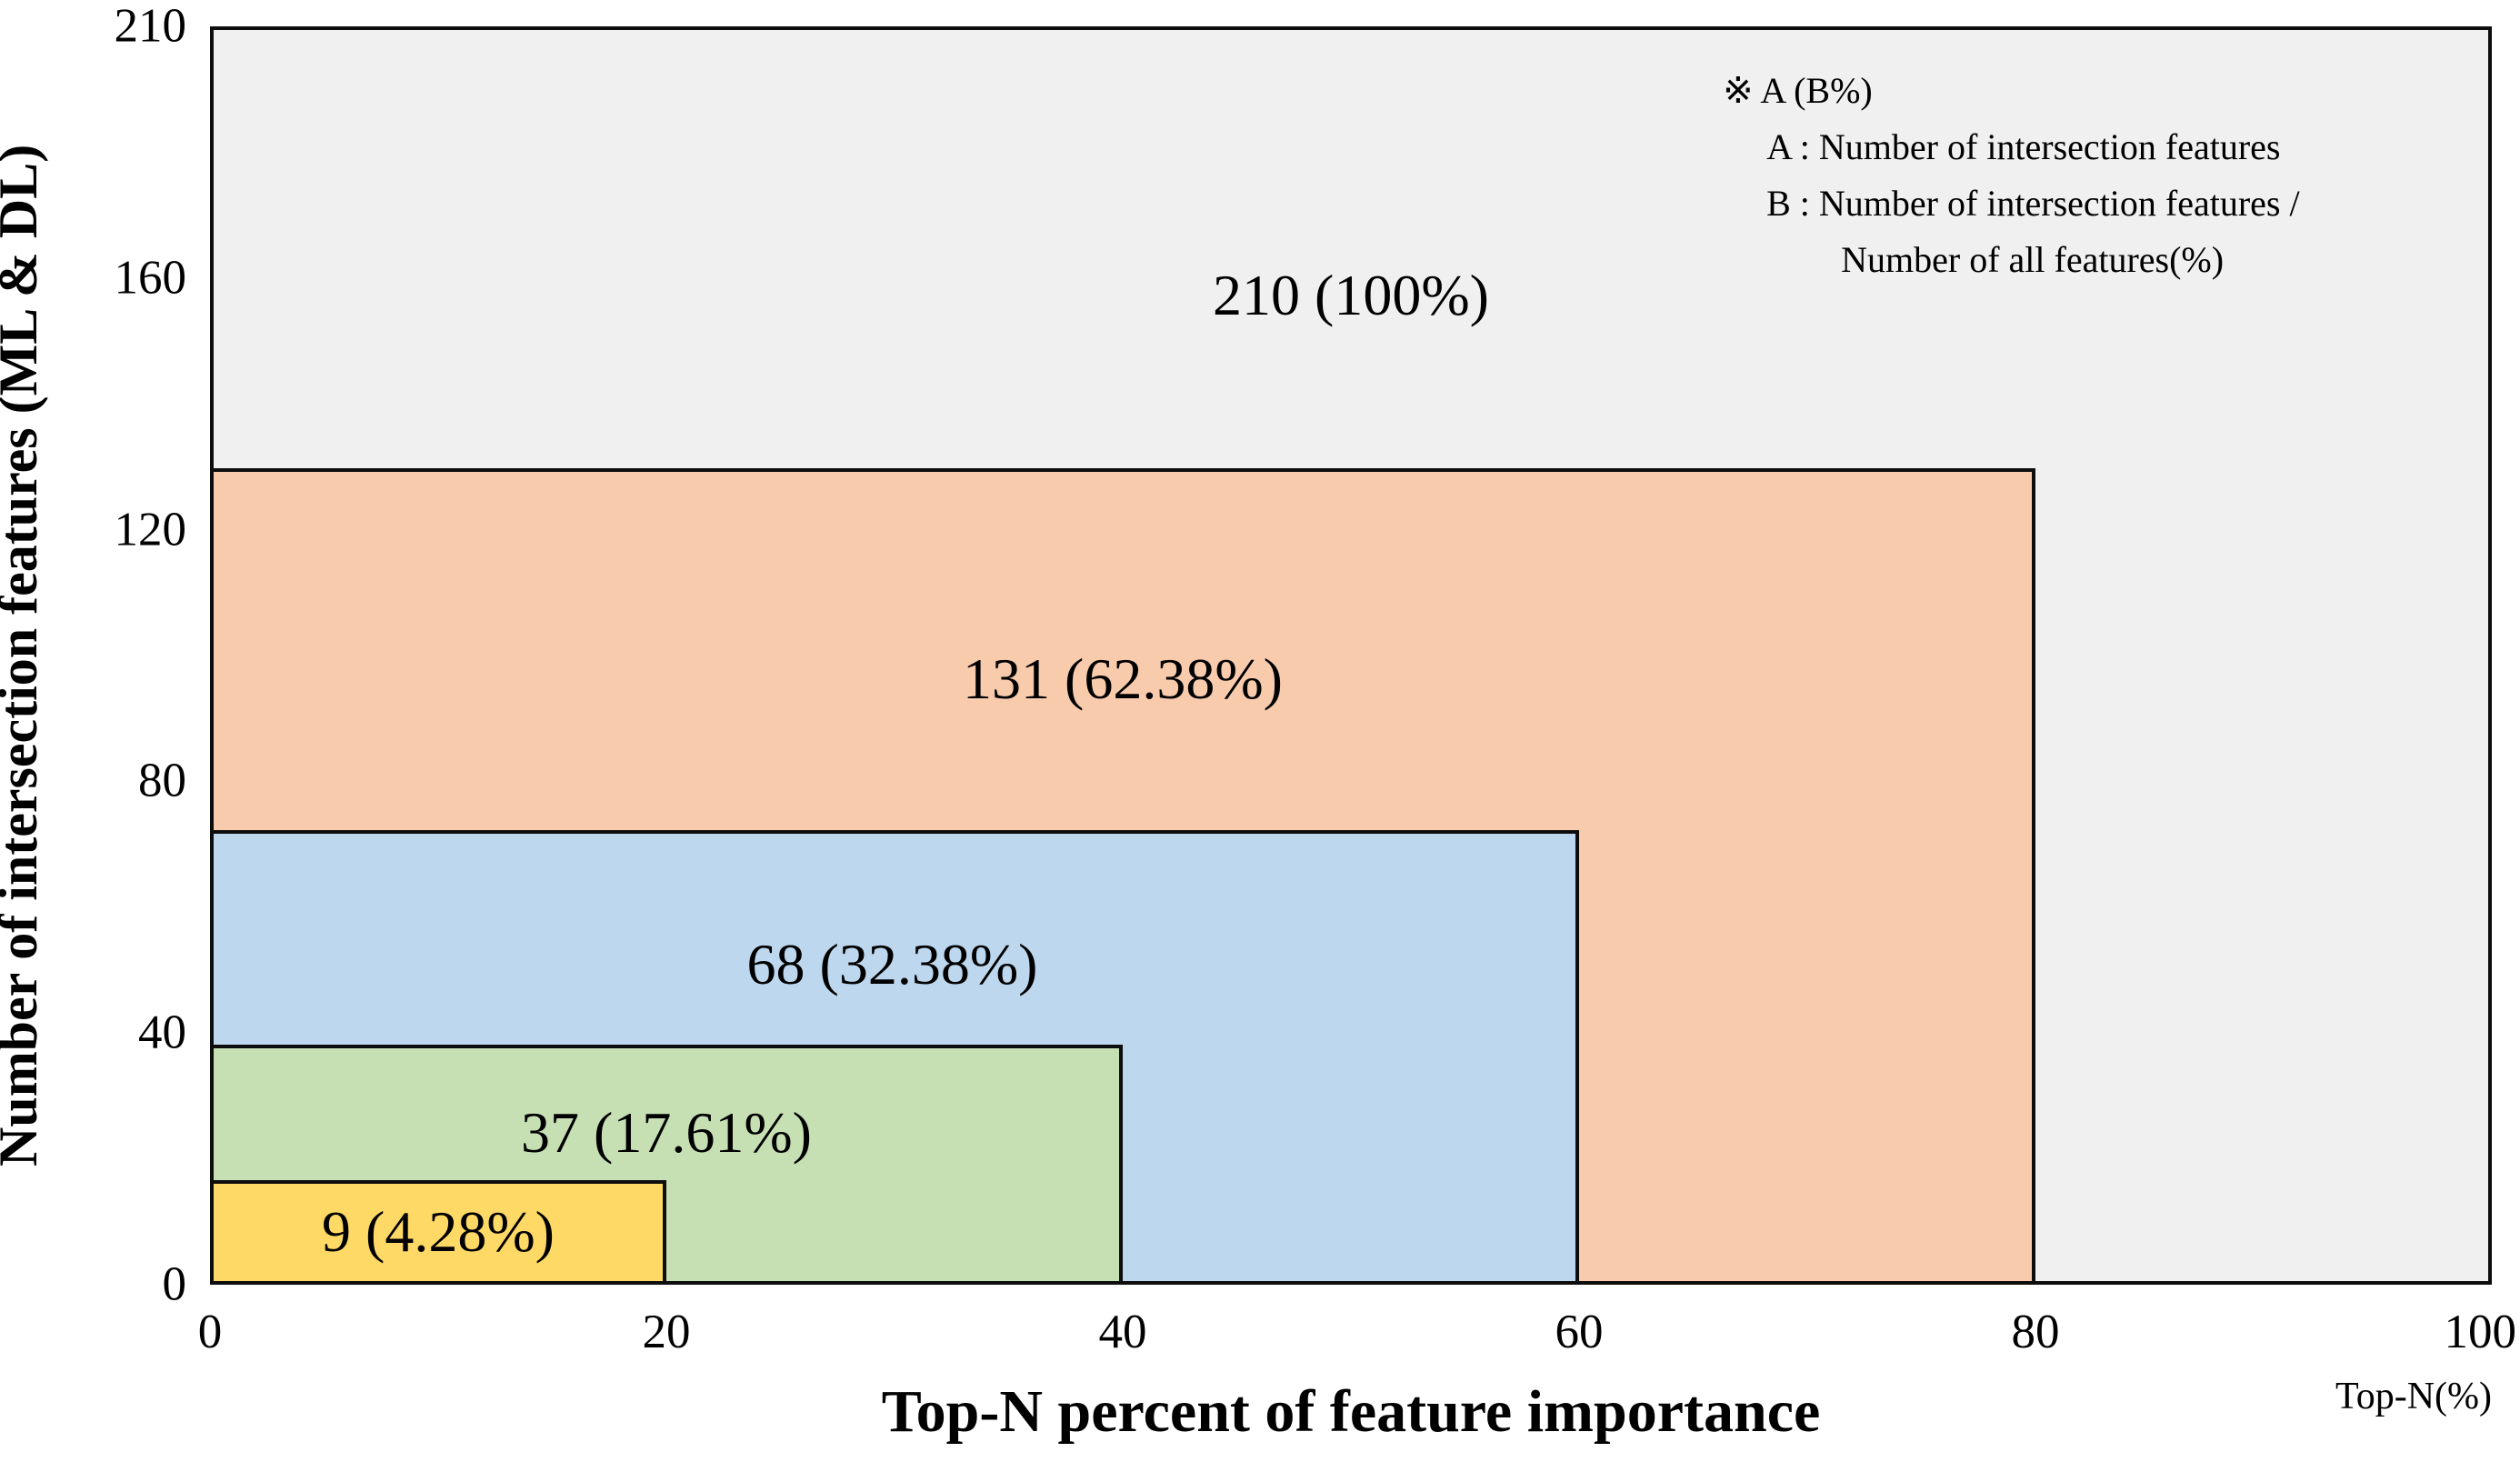 This screenshot has height=1462, width=2520. Describe the element at coordinates (162, 1032) in the screenshot. I see `y-tick-label-40: 40` at that location.